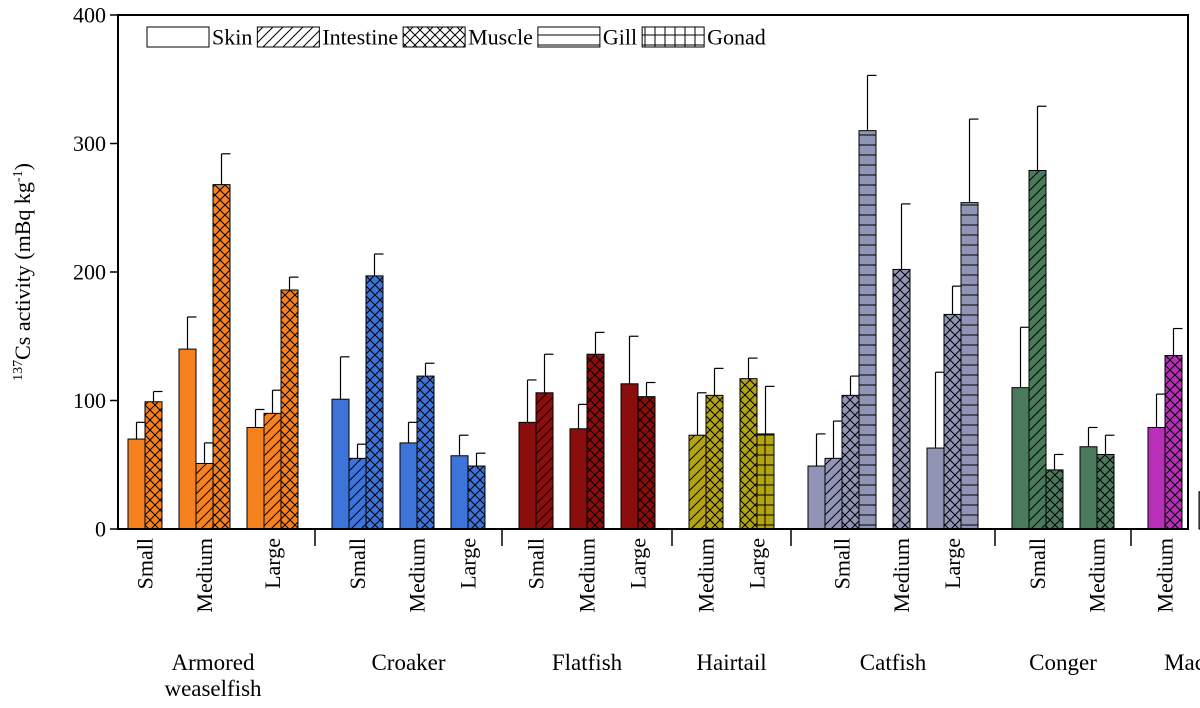  I want to click on species-label: Croaker, so click(408, 662).